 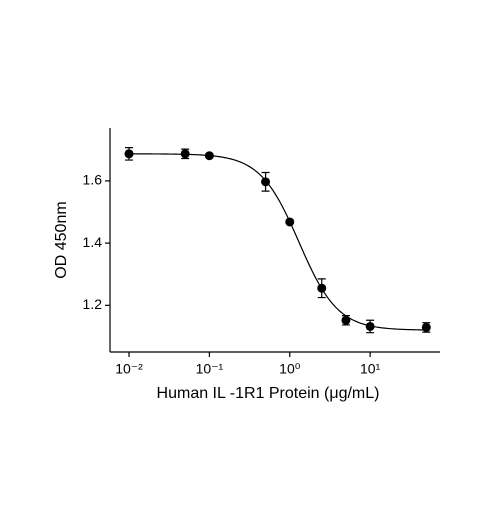 I want to click on x-axis-label: Human IL -1R1 Protein (μg/mL), so click(x=268, y=393).